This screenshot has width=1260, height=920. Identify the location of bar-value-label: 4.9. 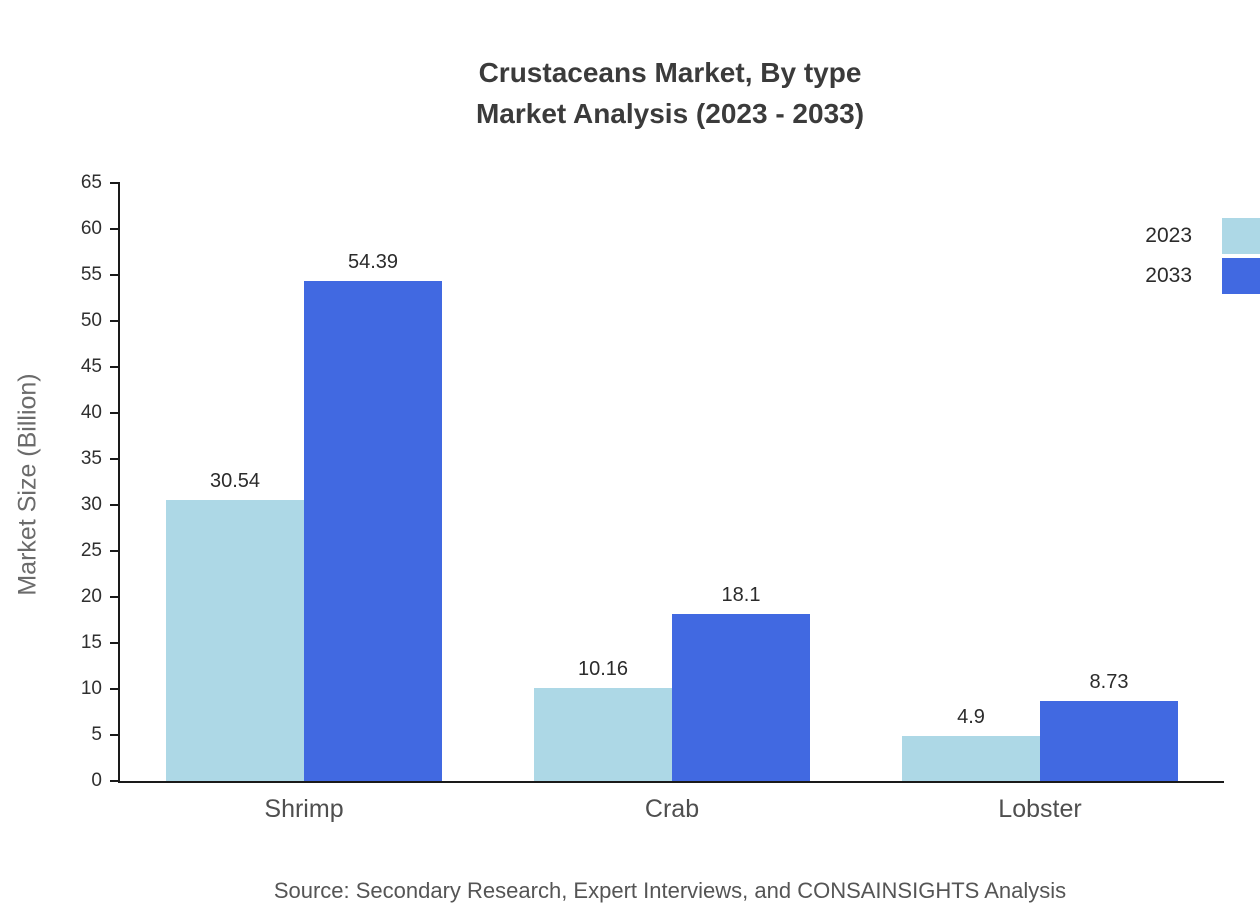
(971, 716).